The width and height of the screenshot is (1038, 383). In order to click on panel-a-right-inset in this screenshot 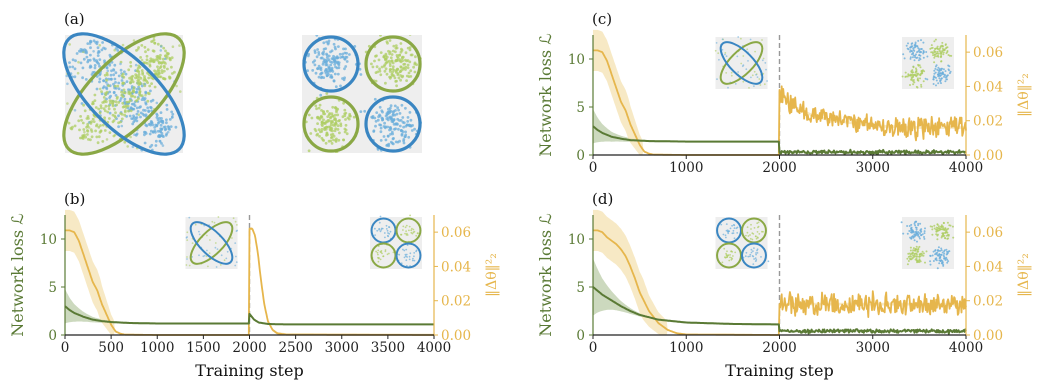, I will do `click(362, 94)`.